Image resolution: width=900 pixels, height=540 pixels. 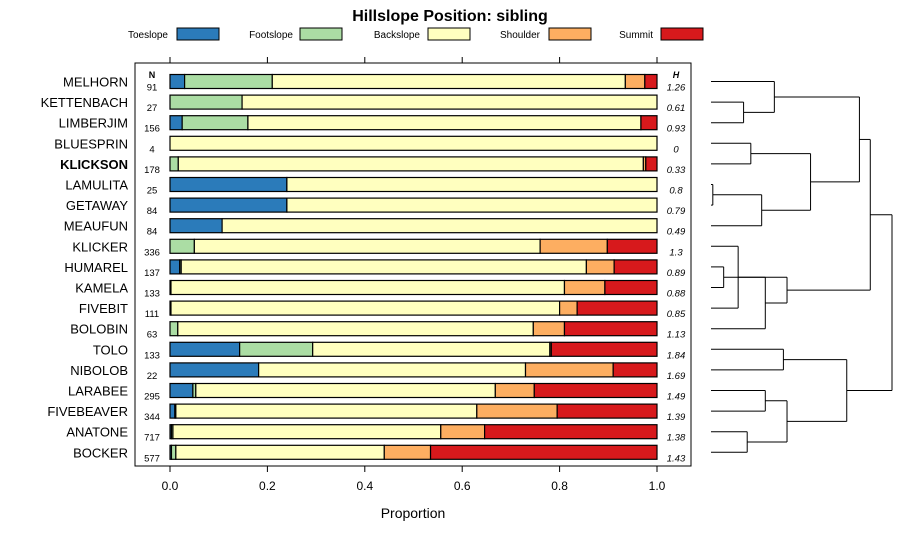 What do you see at coordinates (584, 287) in the screenshot?
I see `bar-kamela-shoulder` at bounding box center [584, 287].